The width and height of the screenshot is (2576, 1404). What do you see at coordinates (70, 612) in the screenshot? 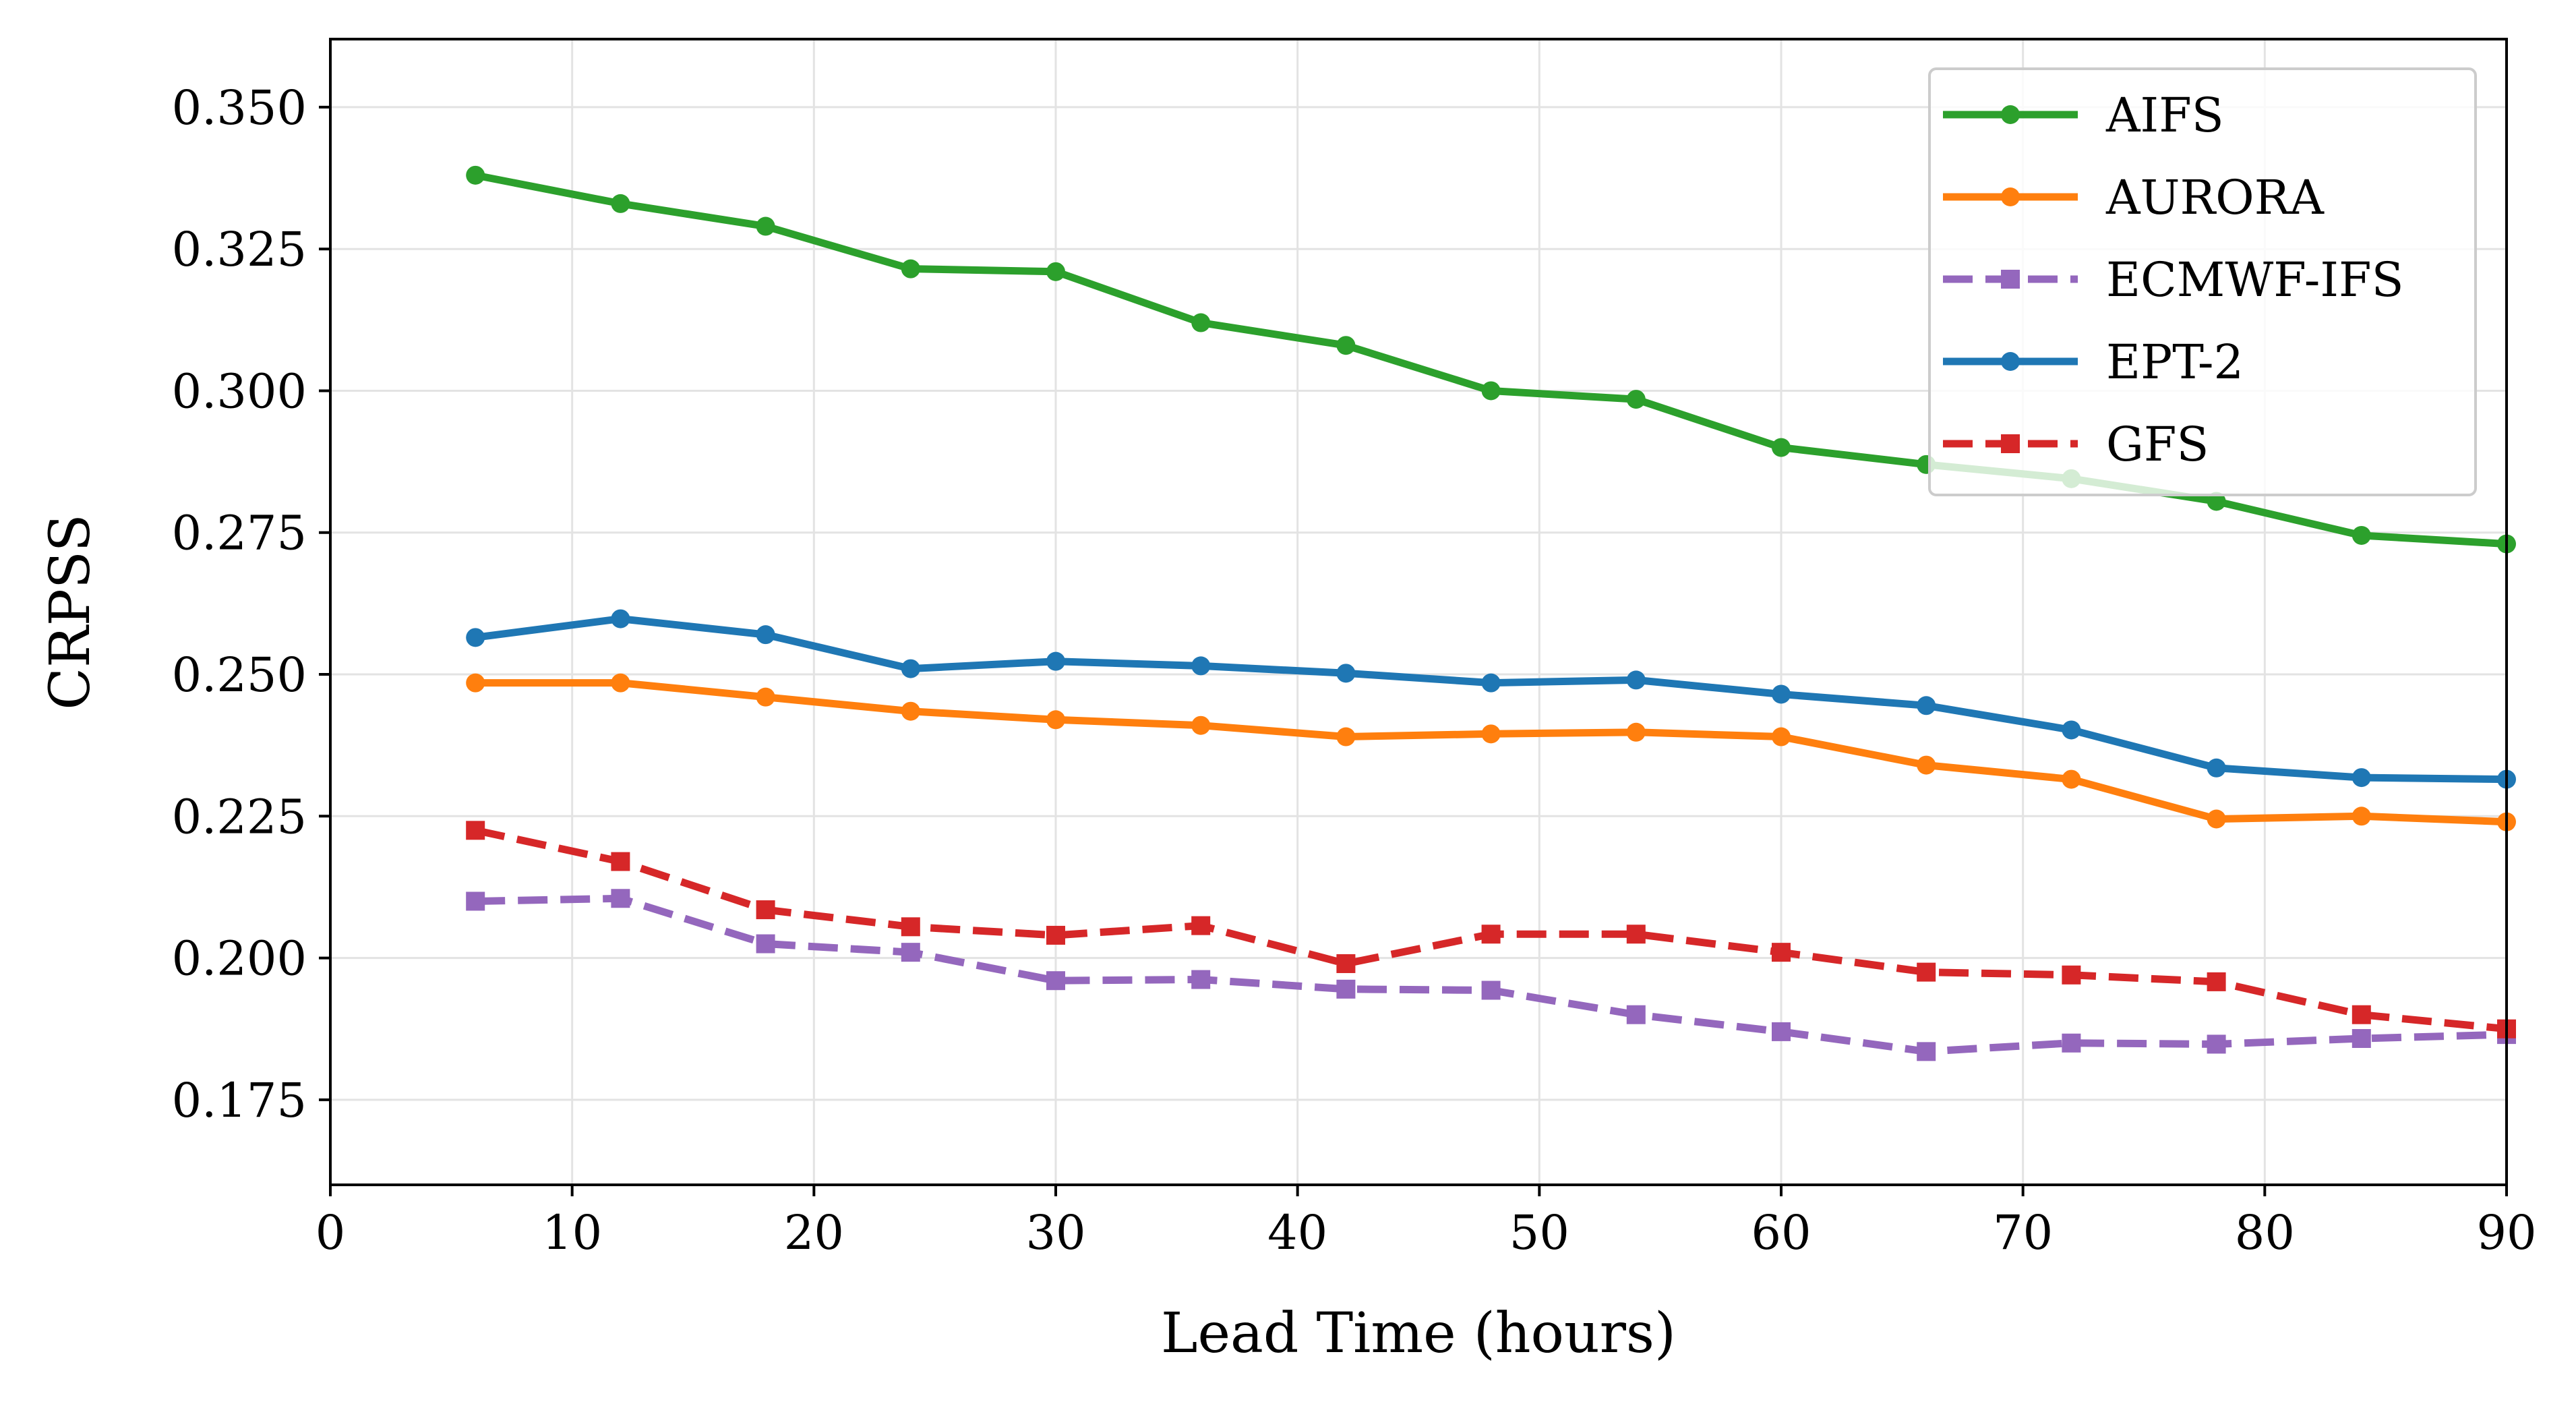
I see `y-axis-label: CRPSS` at bounding box center [70, 612].